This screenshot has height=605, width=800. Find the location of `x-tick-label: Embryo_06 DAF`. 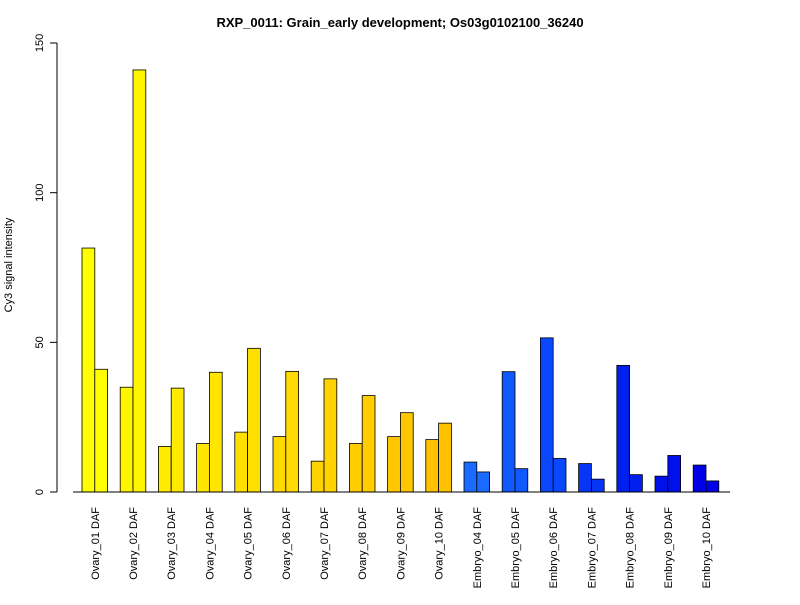

x-tick-label: Embryo_06 DAF is located at coordinates (554, 548).